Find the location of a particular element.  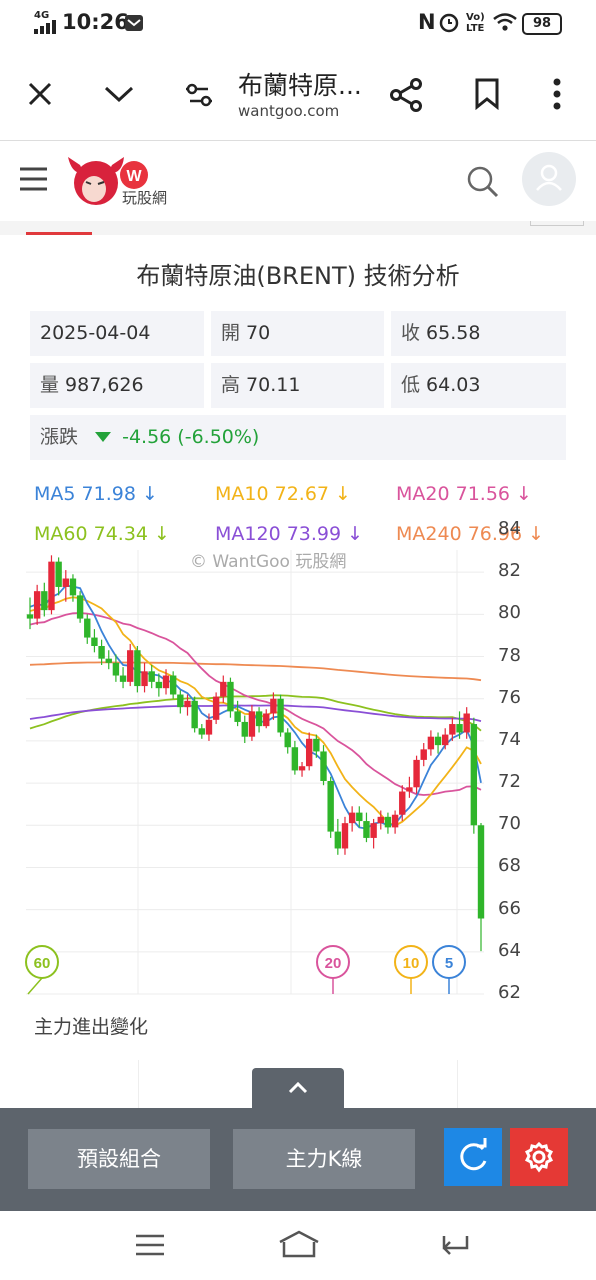

preset-combo-button: 預設組合 is located at coordinates (119, 1159).